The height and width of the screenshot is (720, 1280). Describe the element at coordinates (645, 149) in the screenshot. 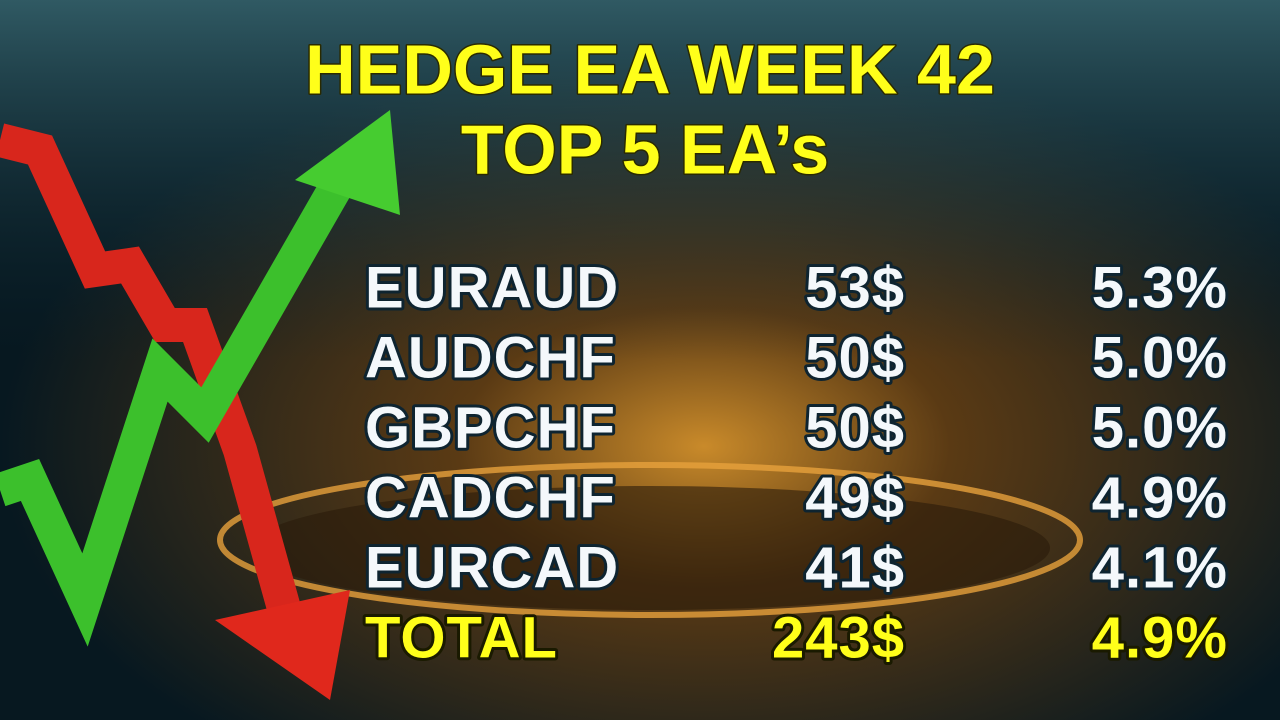

I see `title-line: TOP 5 EA’s` at that location.